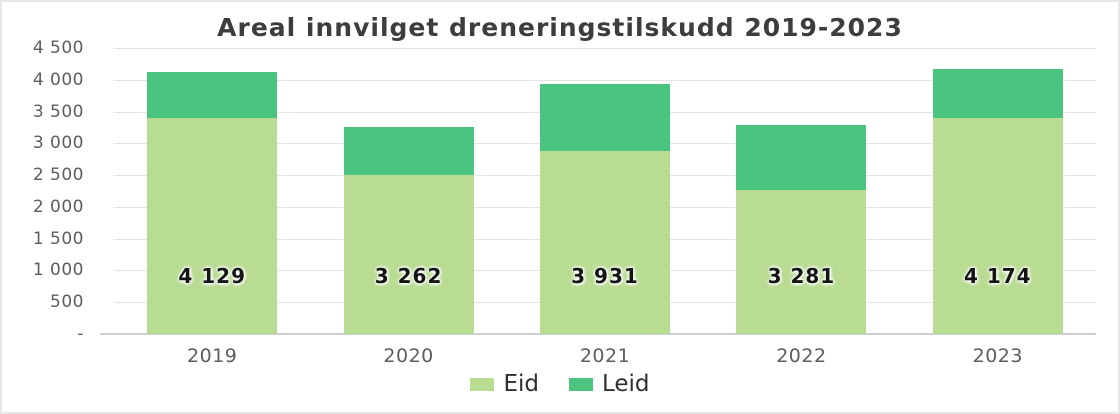 This screenshot has height=414, width=1120. Describe the element at coordinates (997, 225) in the screenshot. I see `bar-segment-eid-2023` at that location.